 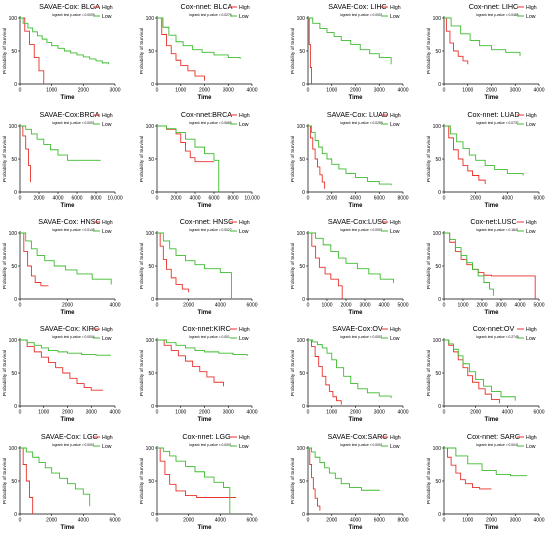 What do you see at coordinates (357, 6) in the screenshot?
I see `chart-title: SAVAE-Cox: LIHC` at bounding box center [357, 6].